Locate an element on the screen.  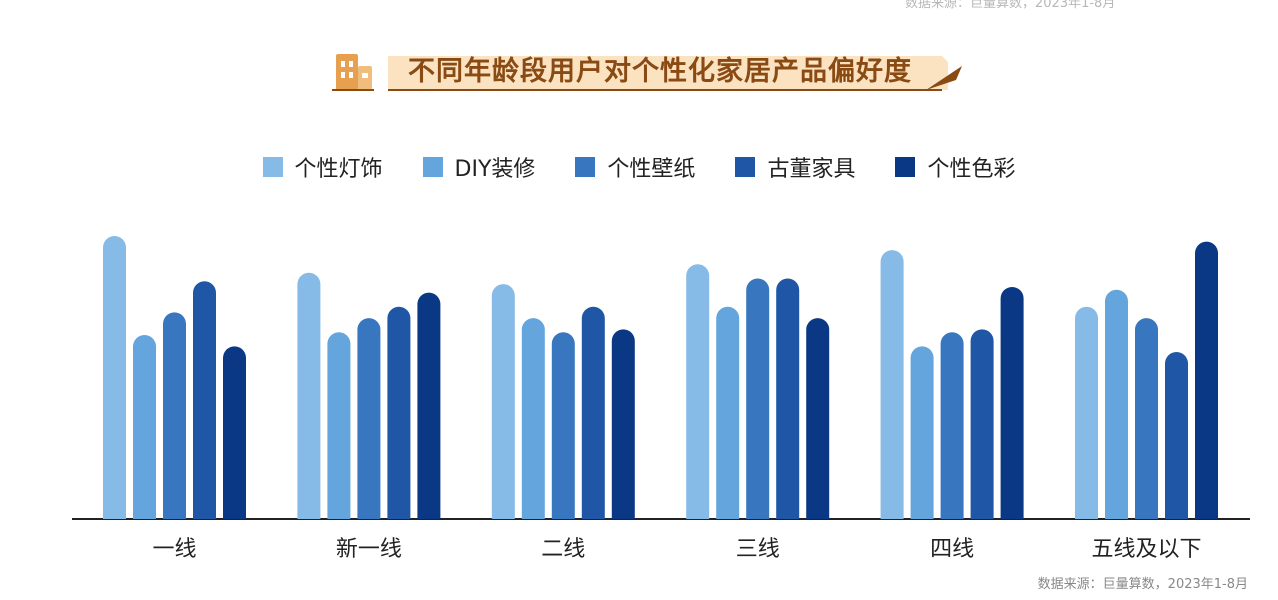
legend-item: DIY装修 is located at coordinates (479, 167).